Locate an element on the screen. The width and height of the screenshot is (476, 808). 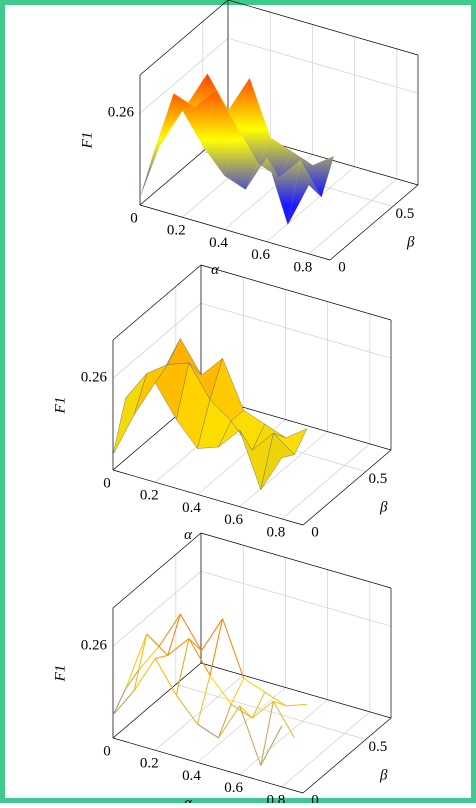
y-tick-label: 0 is located at coordinates (342, 267).